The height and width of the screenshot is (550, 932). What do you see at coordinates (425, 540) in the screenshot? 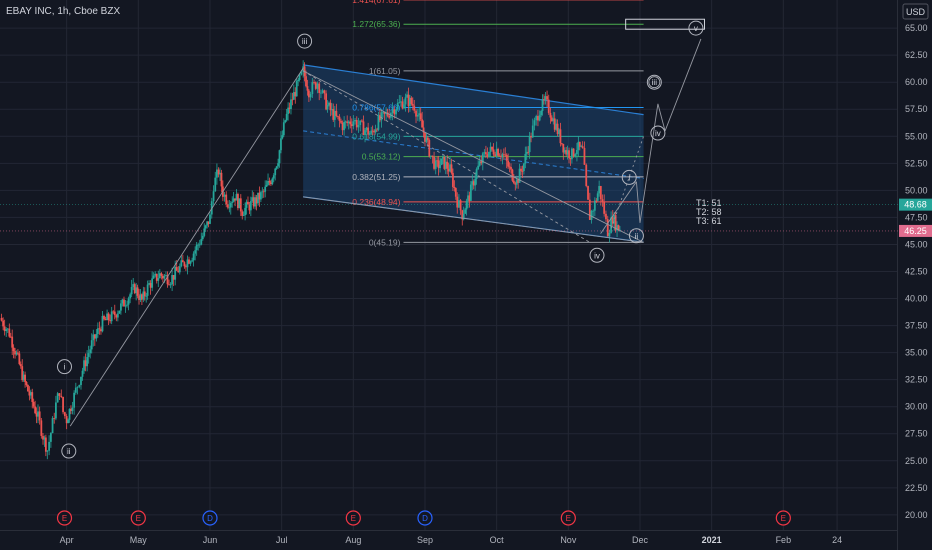
I see `time-tick-label: Sep` at bounding box center [425, 540].